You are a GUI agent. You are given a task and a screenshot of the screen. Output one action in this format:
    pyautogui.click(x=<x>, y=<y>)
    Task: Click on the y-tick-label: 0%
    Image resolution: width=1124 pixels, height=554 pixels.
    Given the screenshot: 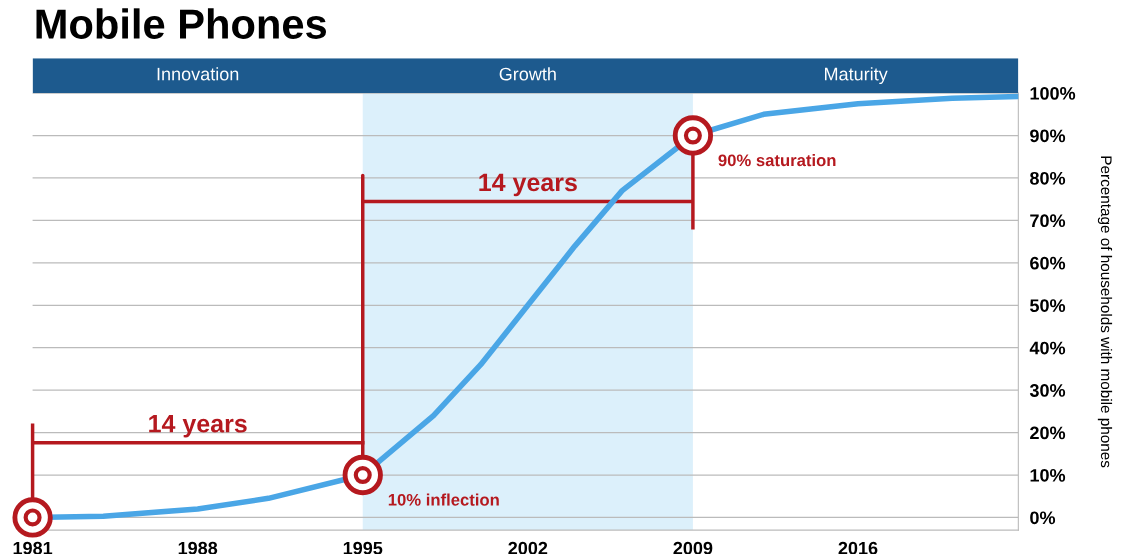 What is the action you would take?
    pyautogui.click(x=1043, y=518)
    